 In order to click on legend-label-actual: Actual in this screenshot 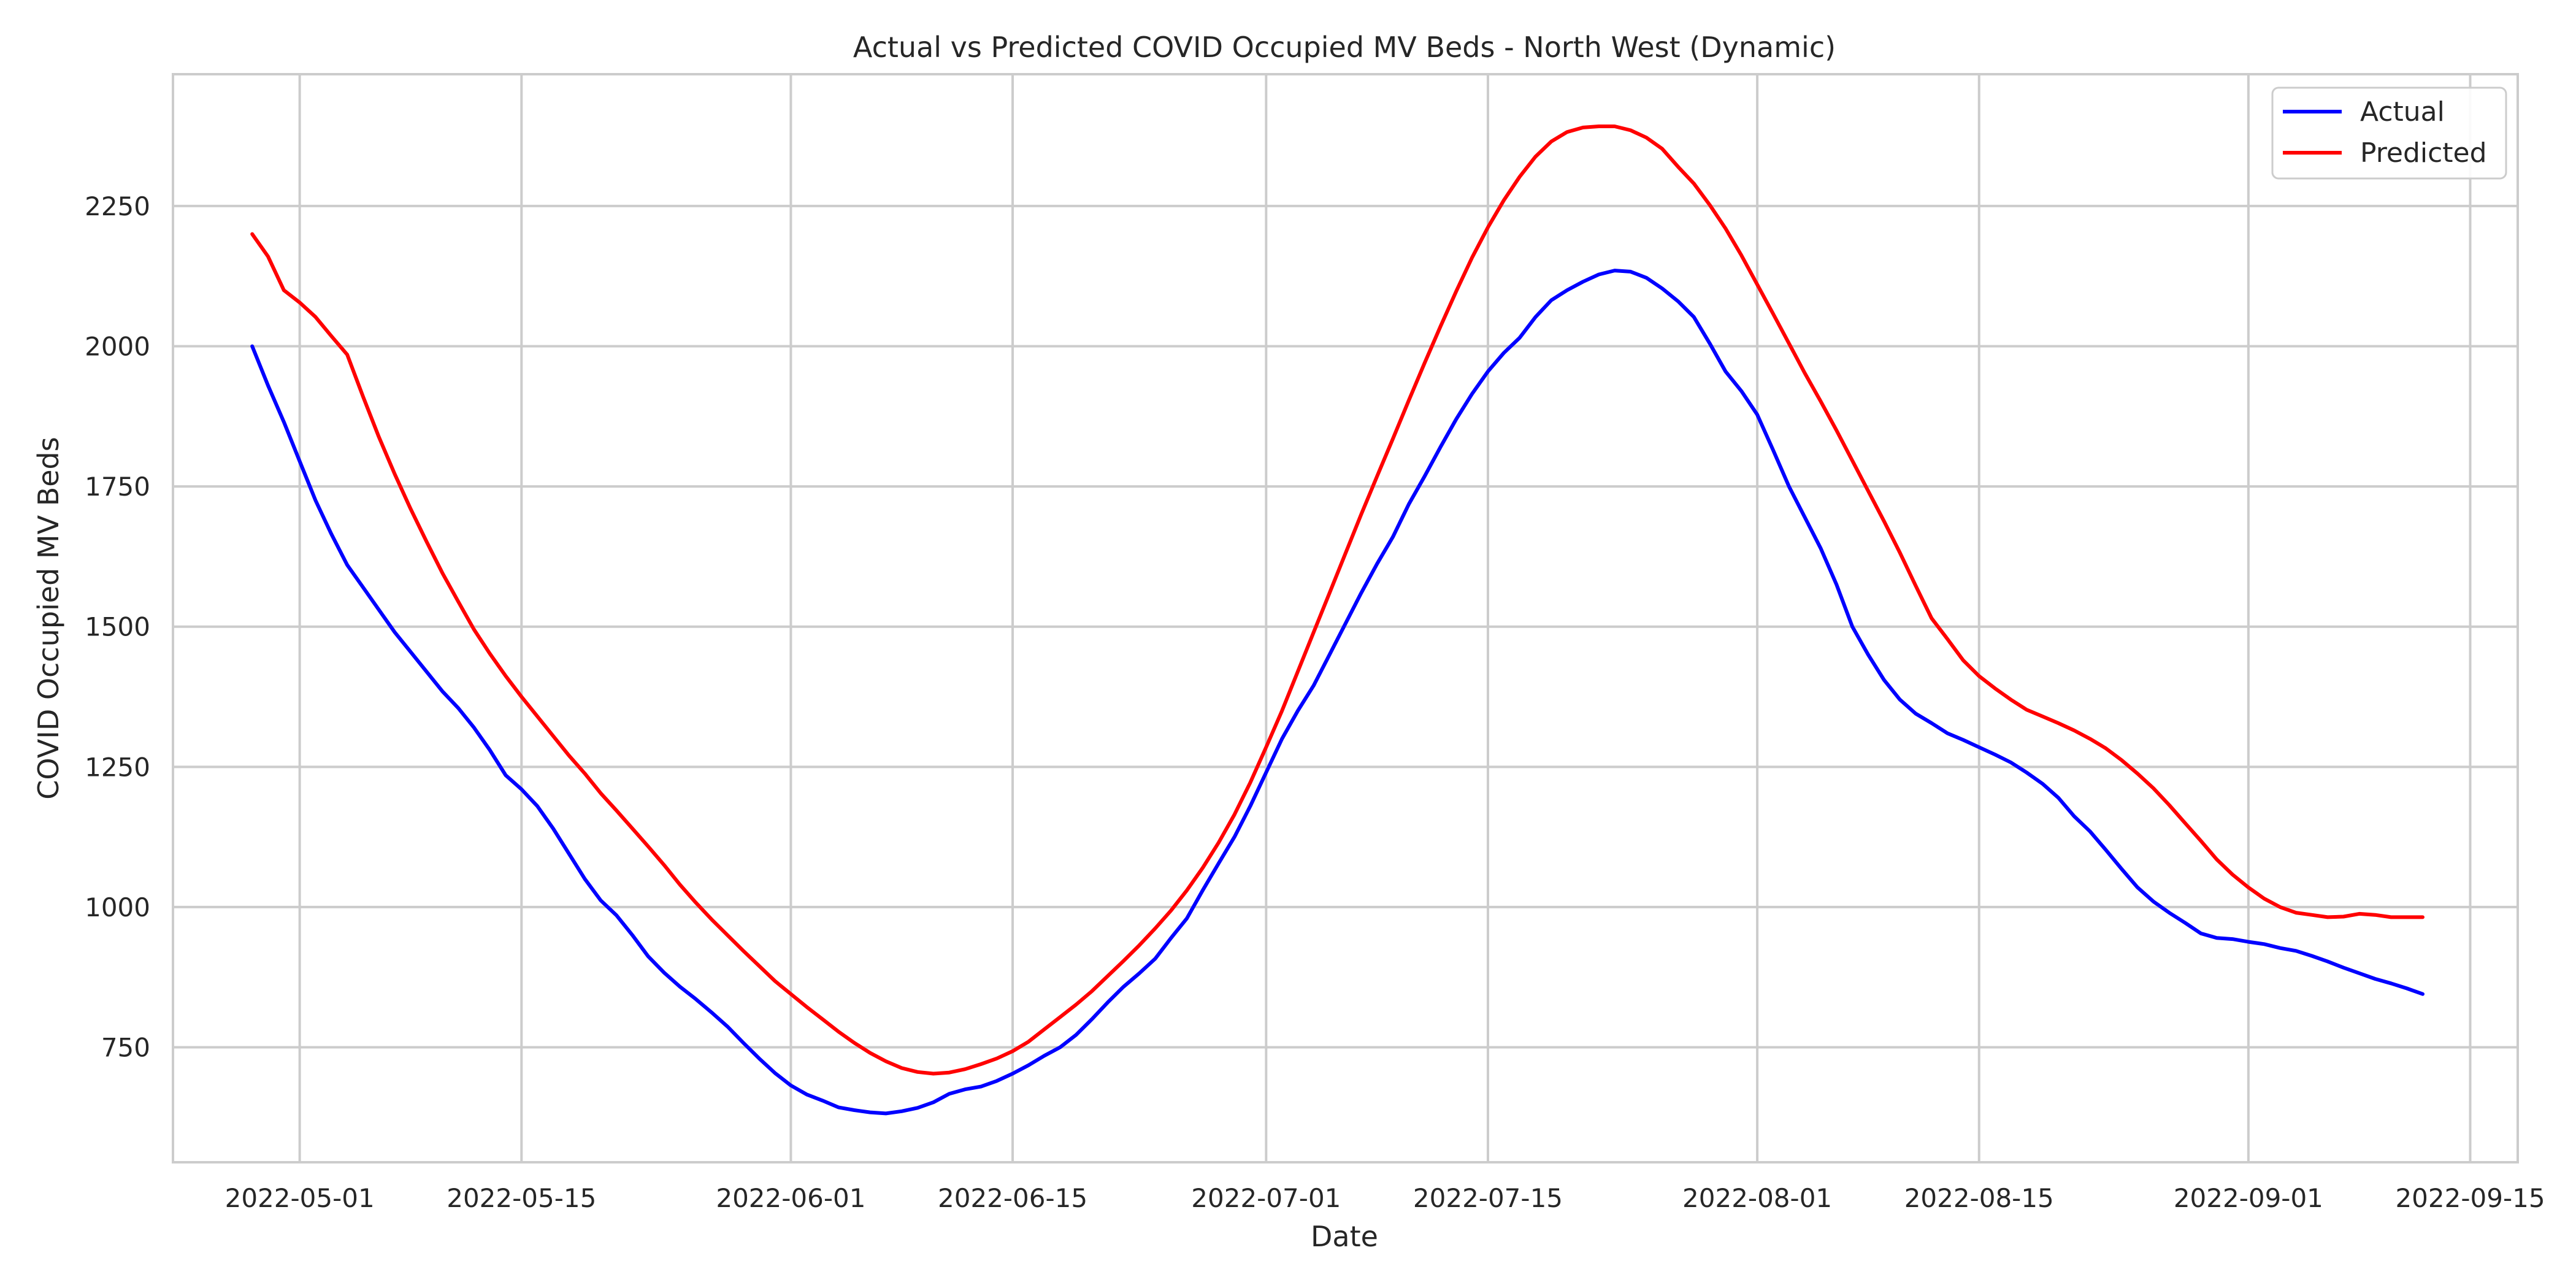, I will do `click(2402, 112)`.